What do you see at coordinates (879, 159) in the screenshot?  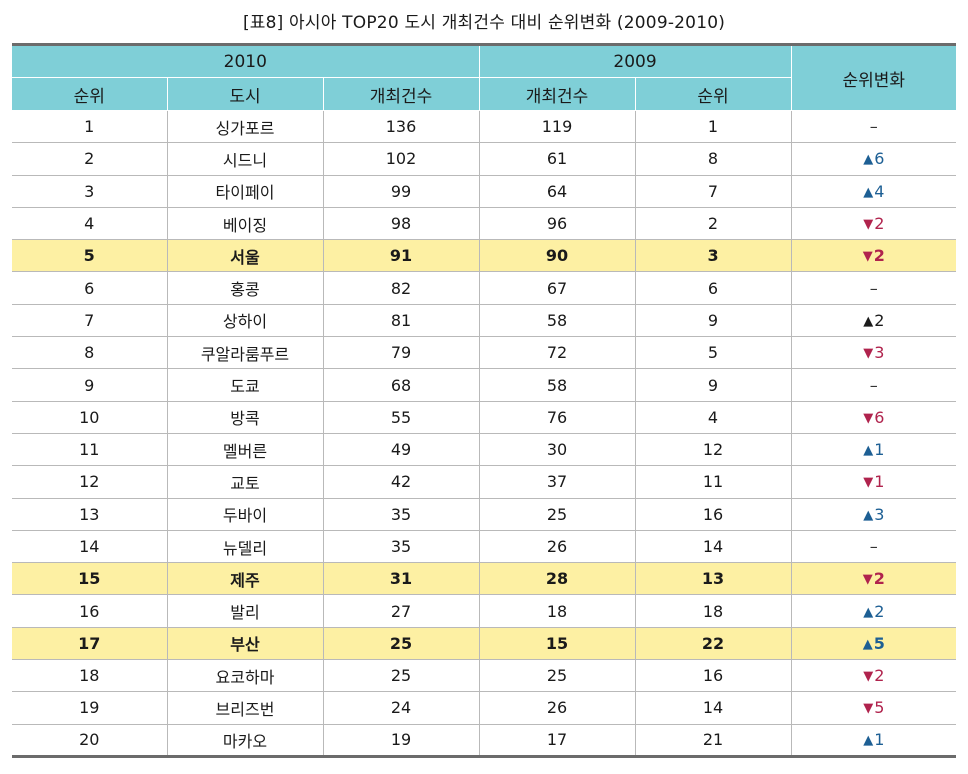 I see `rank-change-amount: 6` at bounding box center [879, 159].